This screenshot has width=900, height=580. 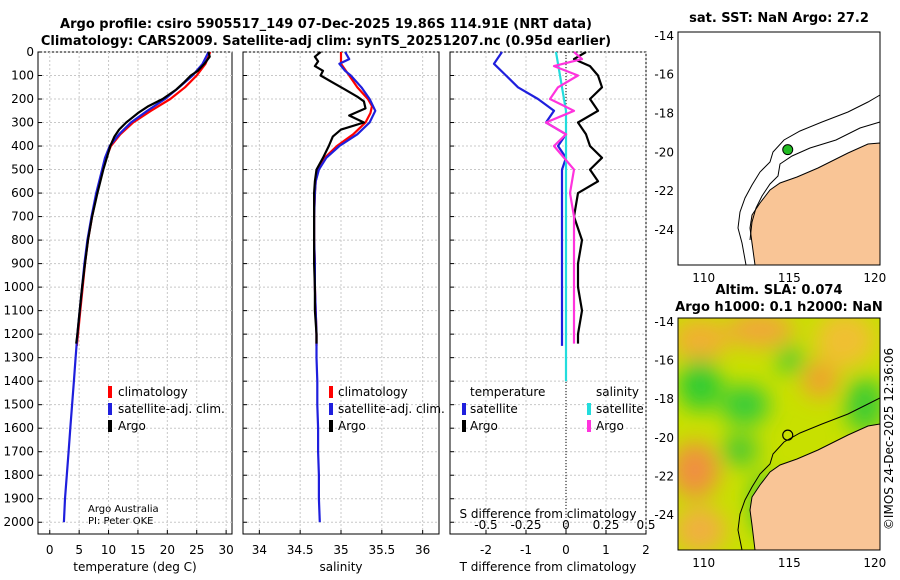 I want to click on series-line-climatology, so click(x=343, y=199).